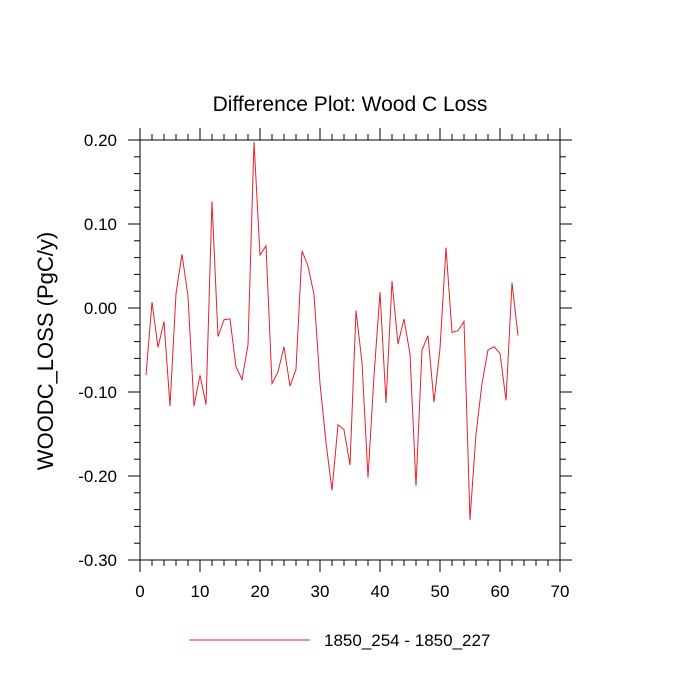 The height and width of the screenshot is (700, 700). Describe the element at coordinates (97, 476) in the screenshot. I see `y-tick-label: -0.20` at that location.